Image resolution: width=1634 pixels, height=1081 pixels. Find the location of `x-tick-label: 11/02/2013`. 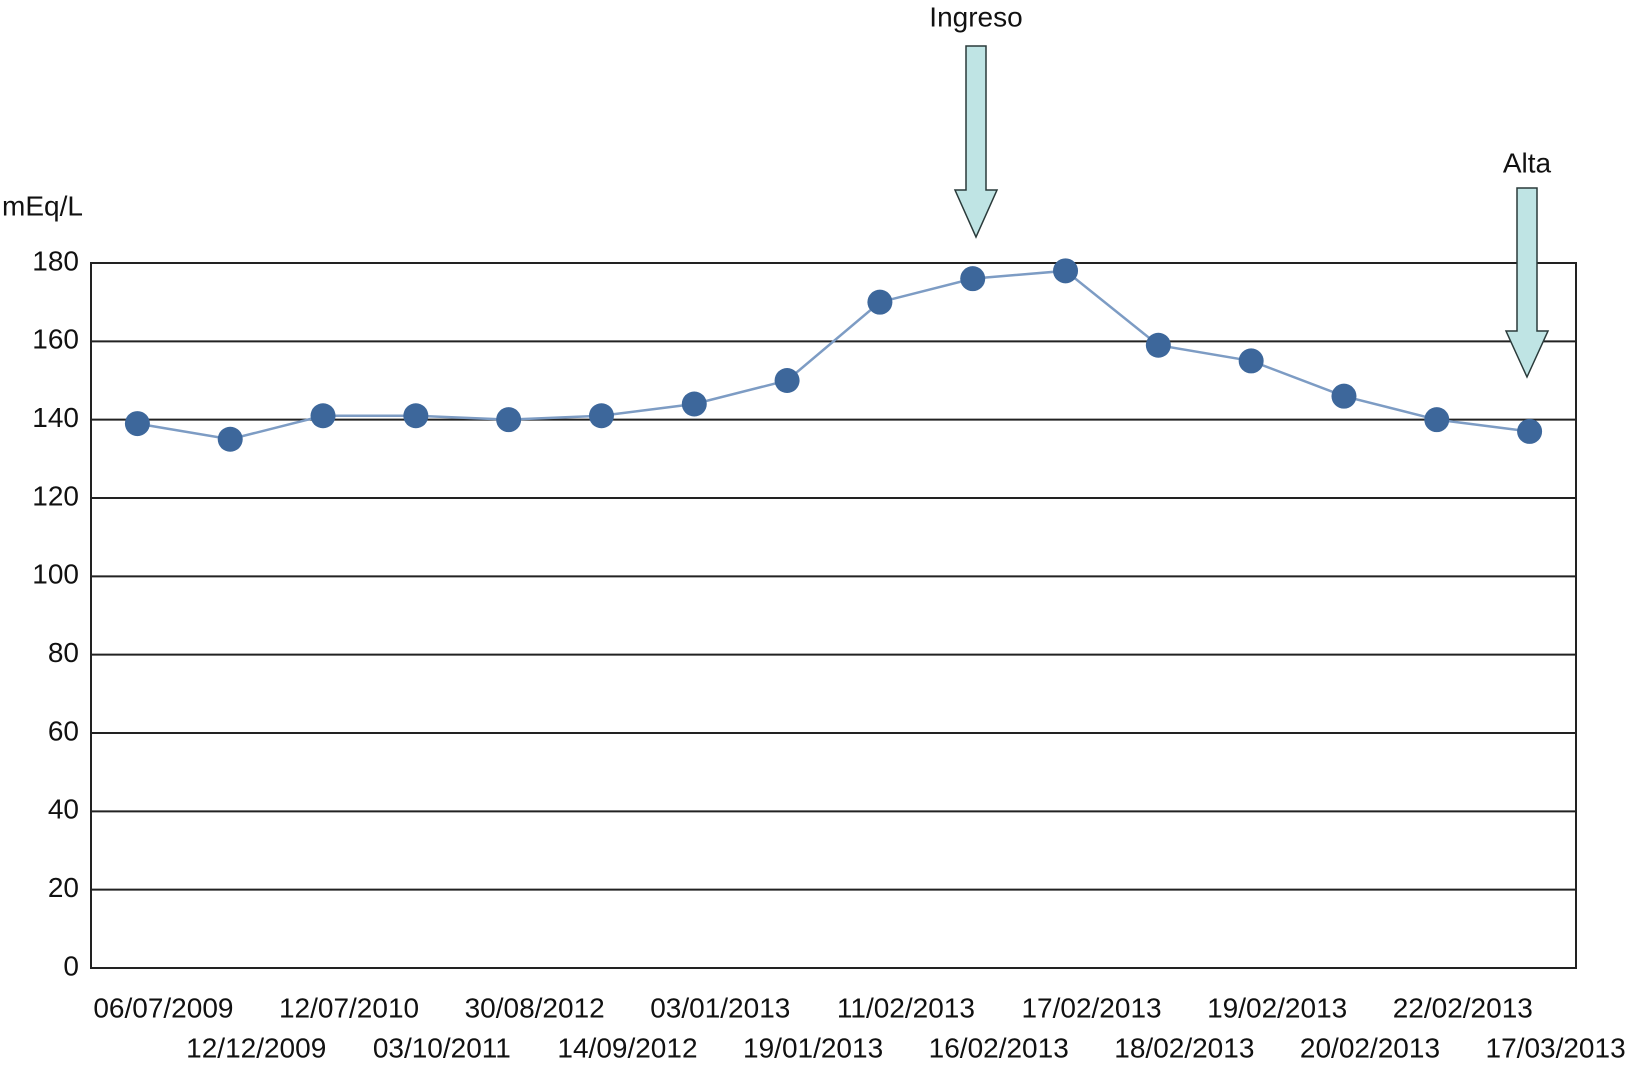

x-tick-label: 11/02/2013 is located at coordinates (906, 1007).